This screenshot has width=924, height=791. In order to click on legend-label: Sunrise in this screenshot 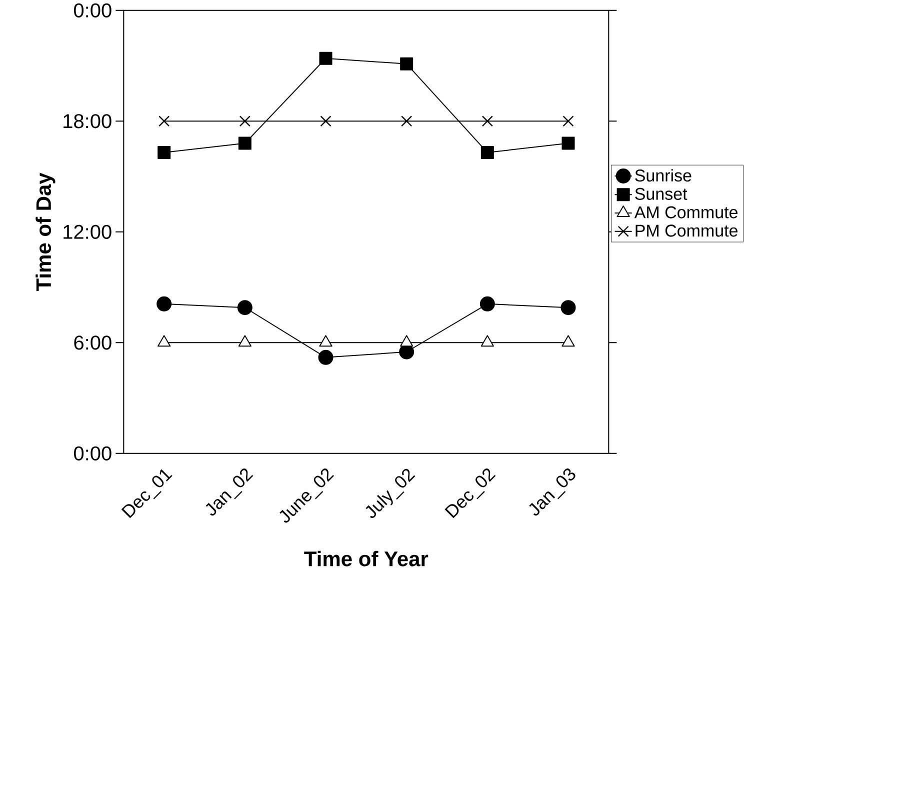, I will do `click(663, 175)`.